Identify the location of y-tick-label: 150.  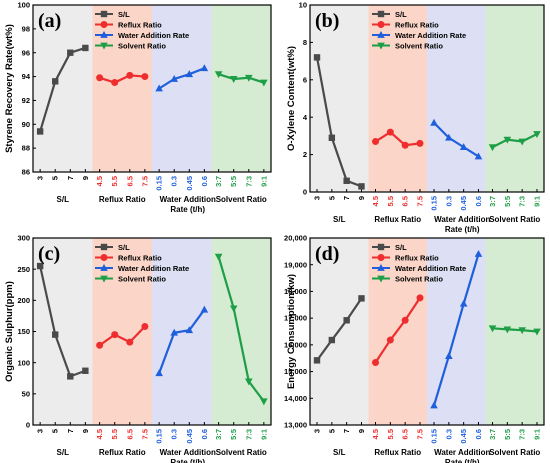
(23, 331).